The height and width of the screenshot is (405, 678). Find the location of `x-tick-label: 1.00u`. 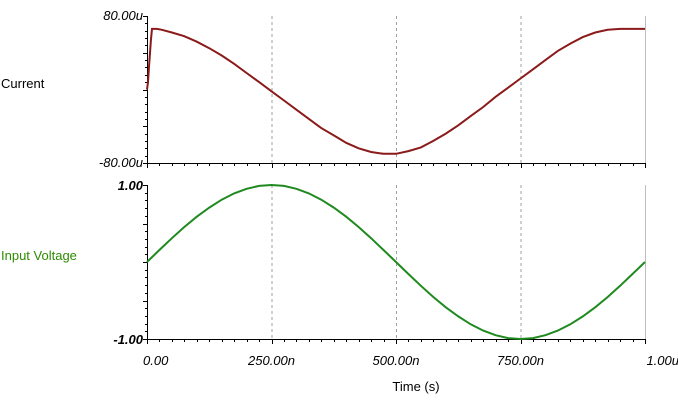

x-tick-label: 1.00u is located at coordinates (662, 360).